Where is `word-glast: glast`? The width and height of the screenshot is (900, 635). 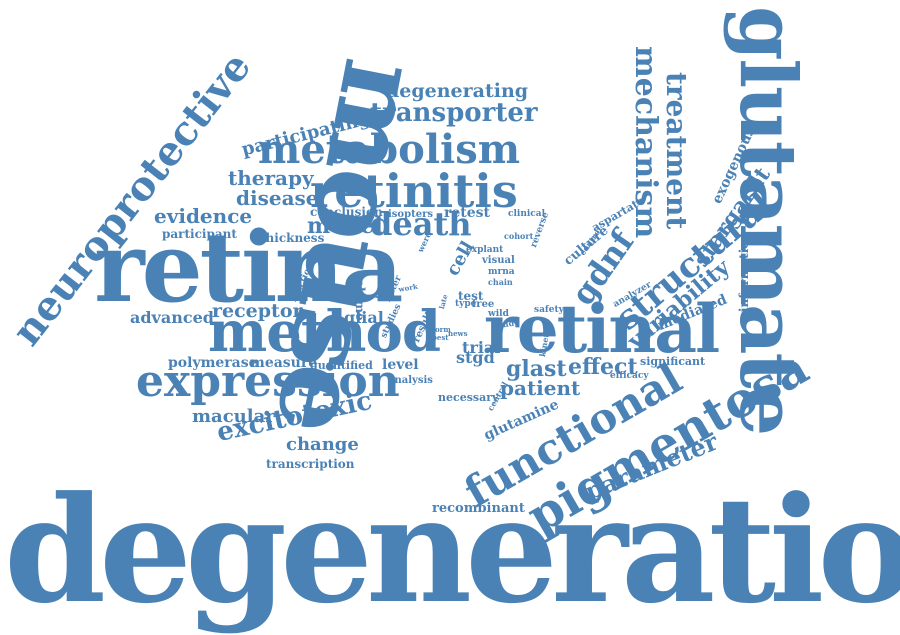 word-glast: glast is located at coordinates (536, 369).